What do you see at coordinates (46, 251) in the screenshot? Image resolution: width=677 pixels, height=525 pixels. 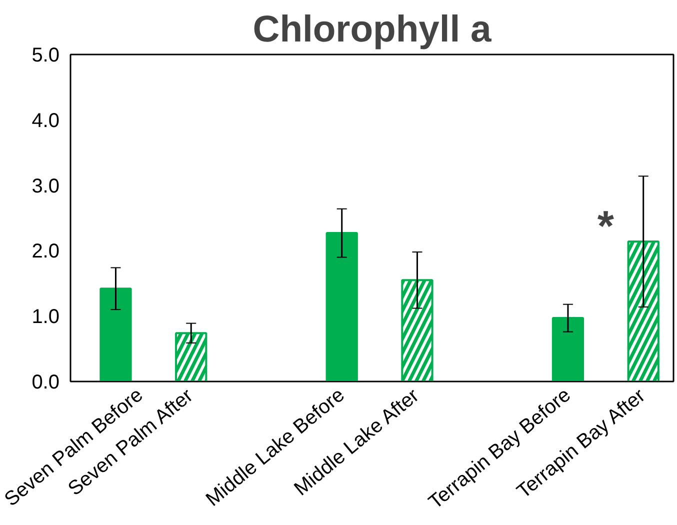 I see `y-tick-label: 2.0` at bounding box center [46, 251].